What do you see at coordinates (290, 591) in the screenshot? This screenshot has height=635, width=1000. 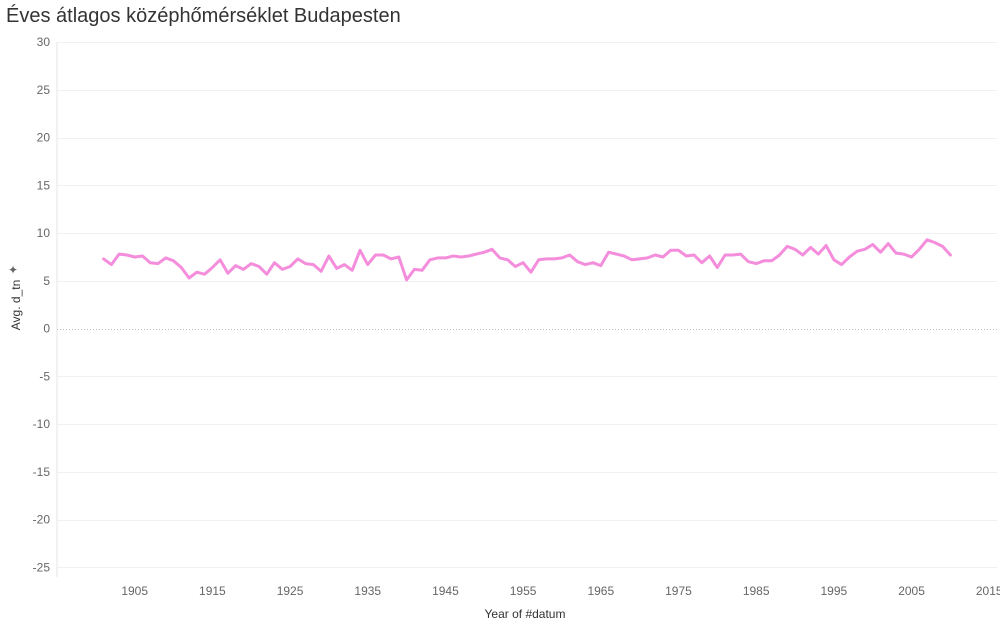 I see `x-tick-label: 1925` at bounding box center [290, 591].